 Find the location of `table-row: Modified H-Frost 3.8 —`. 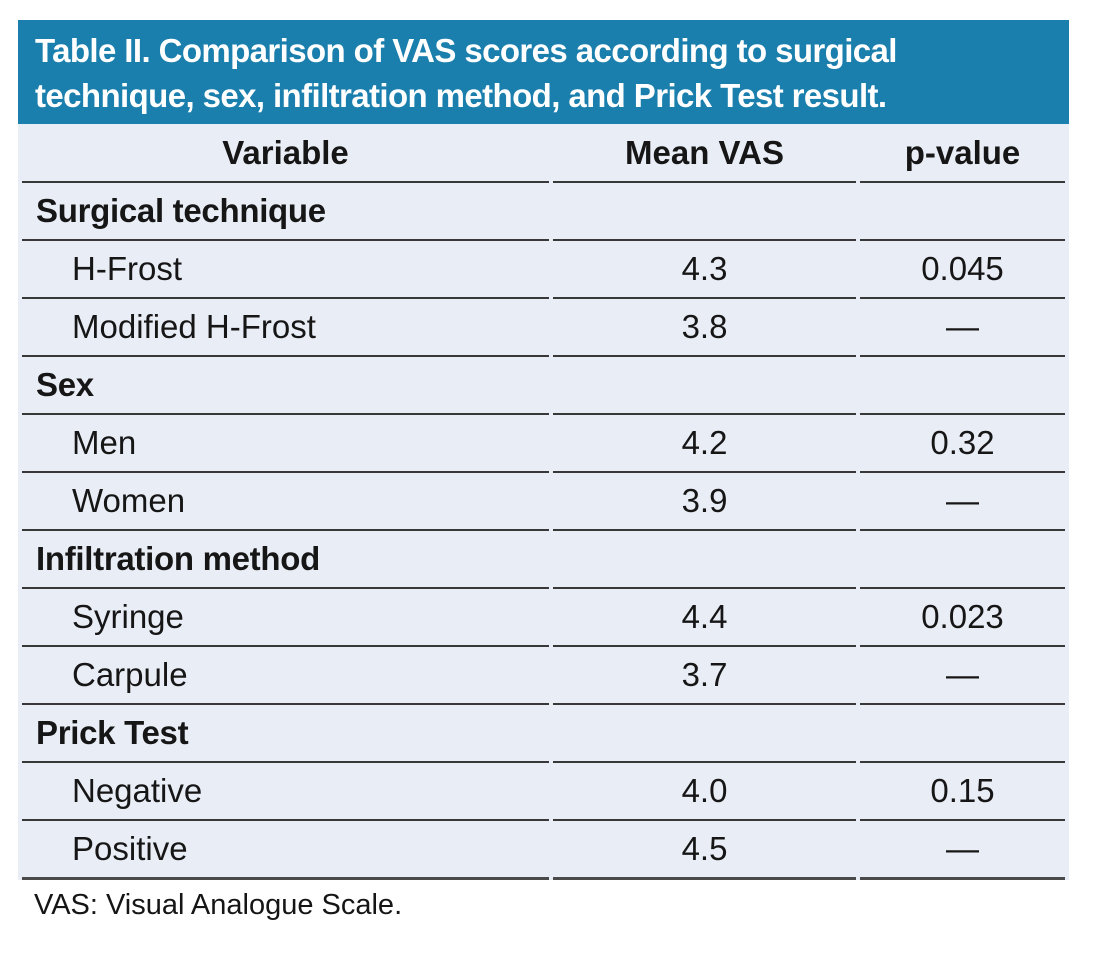

table-row: Modified H-Frost 3.8 — is located at coordinates (543, 328).